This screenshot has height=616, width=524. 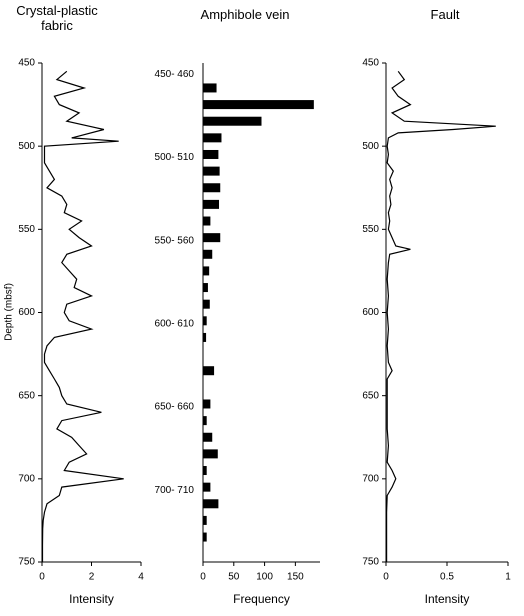 I want to click on x-tick-label: 150, so click(x=295, y=577).